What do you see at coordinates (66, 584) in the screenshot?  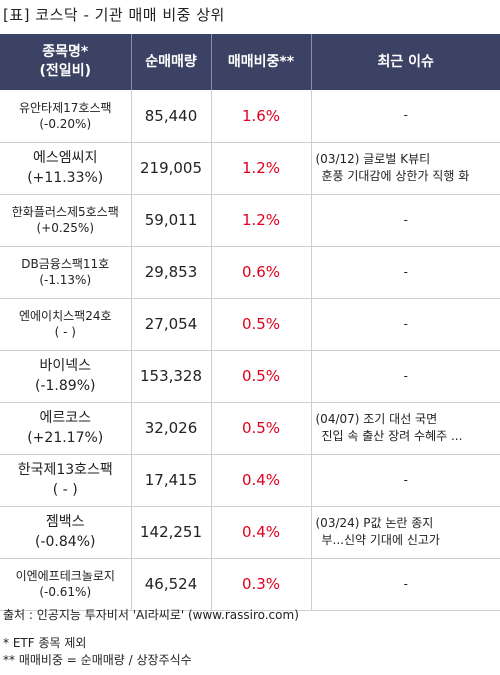 I see `stock-name-cell: 이엔에프테크놀로지 (-0.61%)` at bounding box center [66, 584].